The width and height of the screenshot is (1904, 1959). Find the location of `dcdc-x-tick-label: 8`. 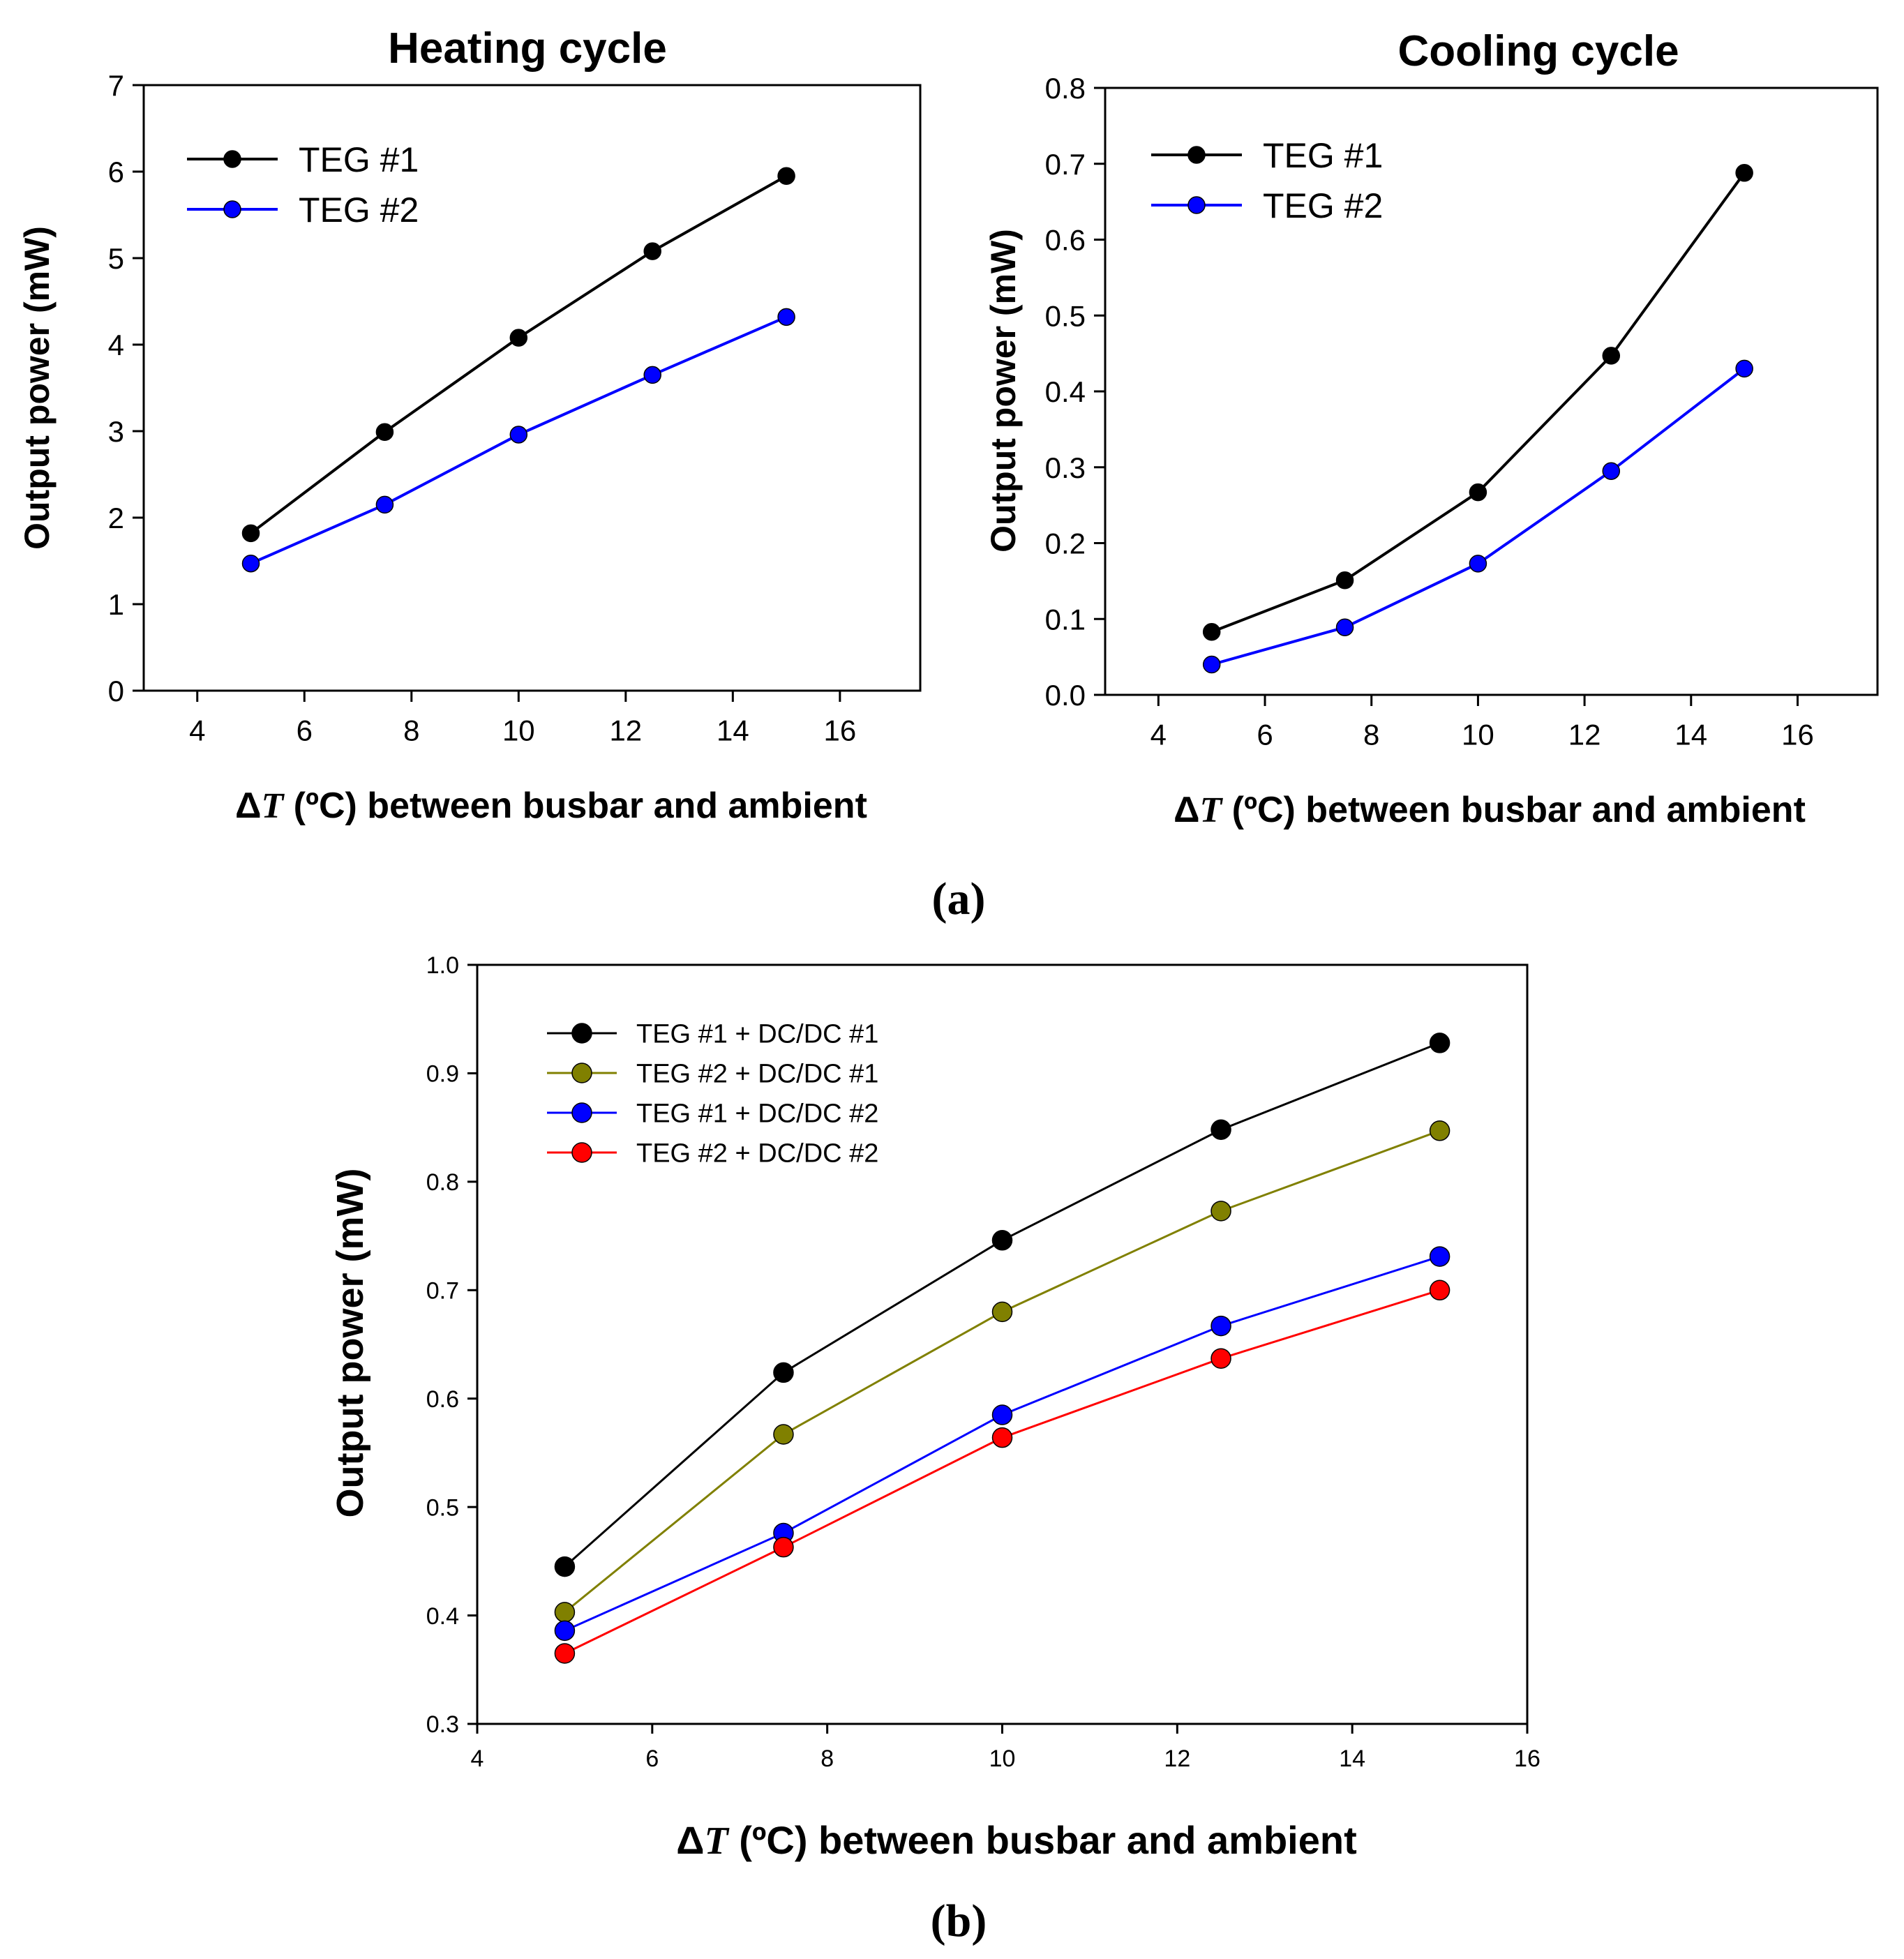

dcdc-x-tick-label: 8 is located at coordinates (827, 1759).